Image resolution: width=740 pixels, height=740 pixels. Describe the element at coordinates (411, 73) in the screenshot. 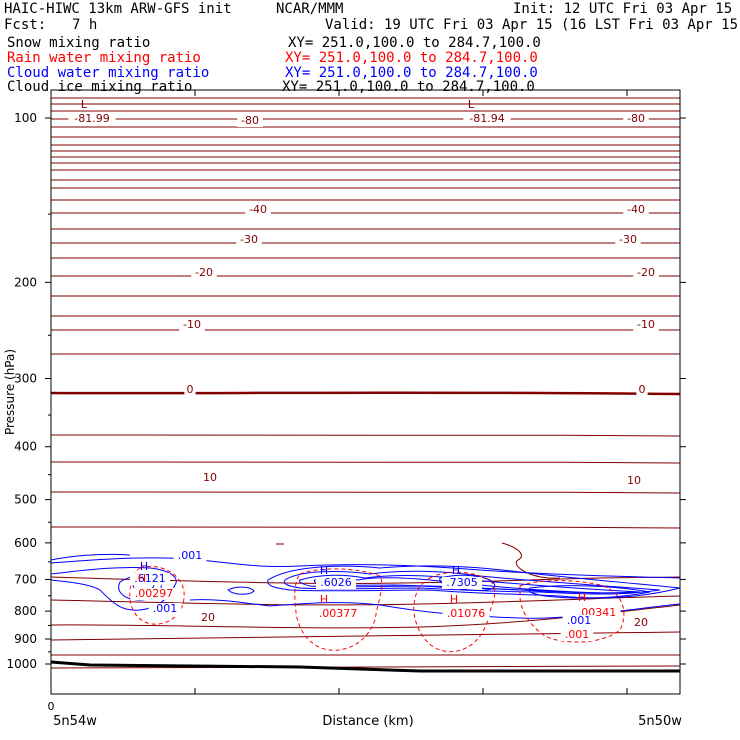

I see `field-xy-cloud-water: XY= 251.0,100.0 to 284.7,100.0` at that location.